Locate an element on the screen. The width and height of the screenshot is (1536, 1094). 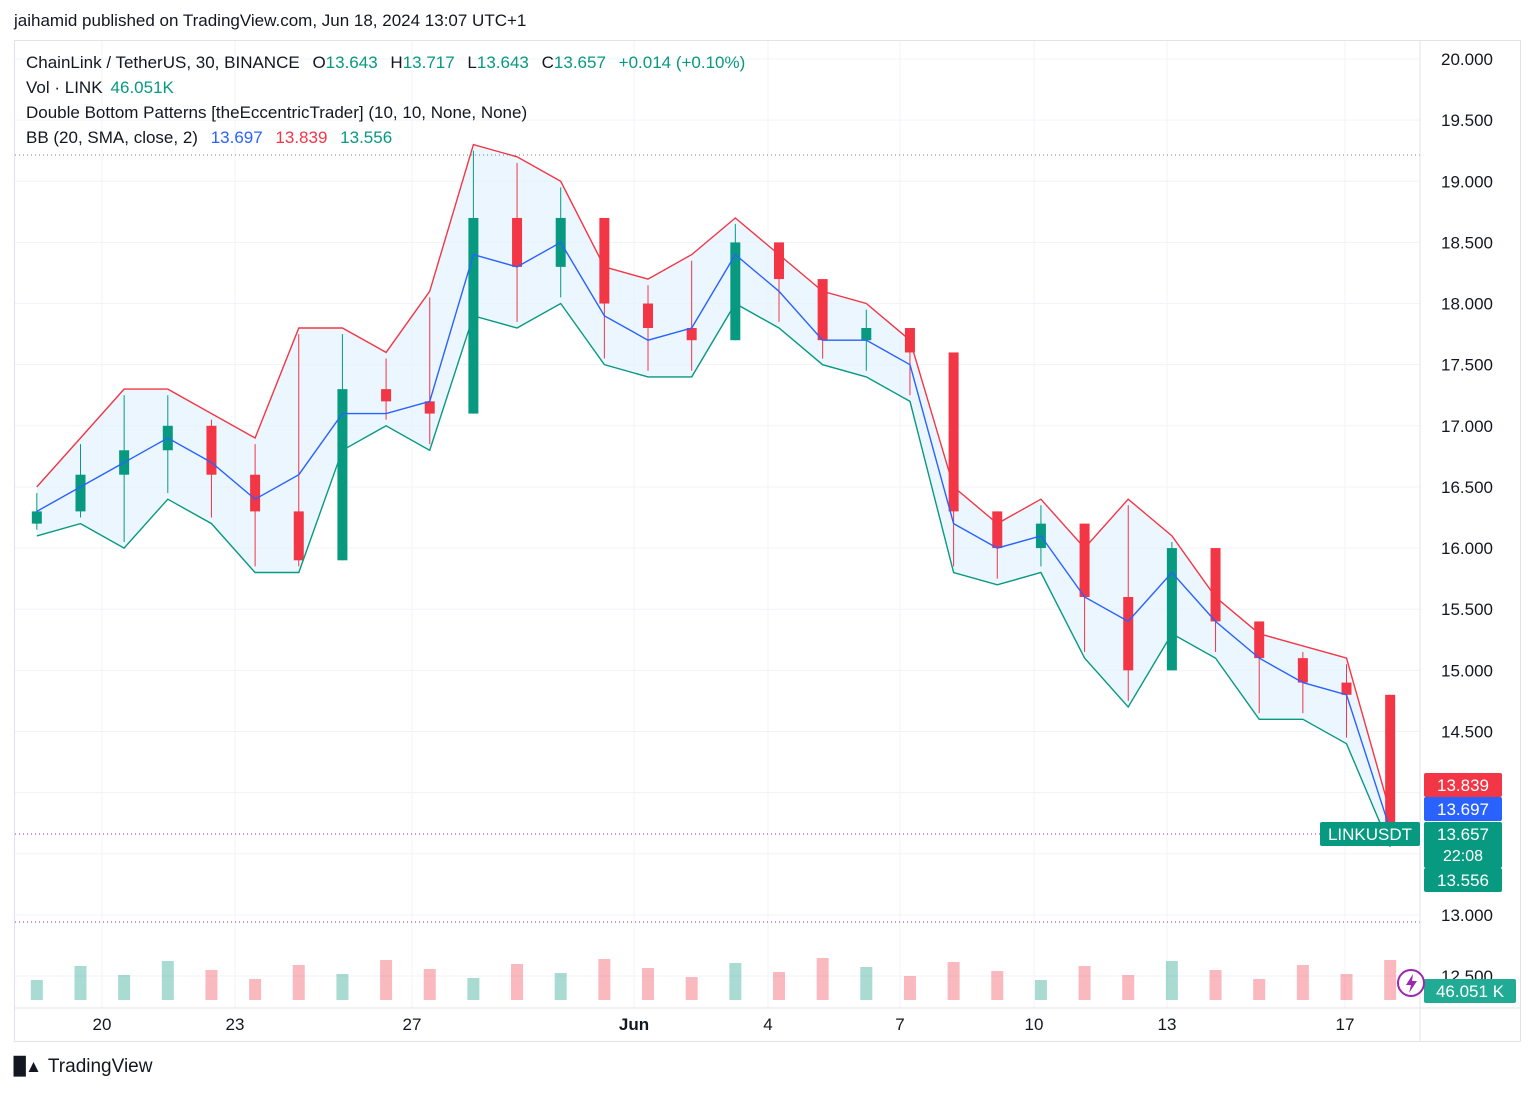
legend-bb-basis: 13.697 is located at coordinates (236, 137).